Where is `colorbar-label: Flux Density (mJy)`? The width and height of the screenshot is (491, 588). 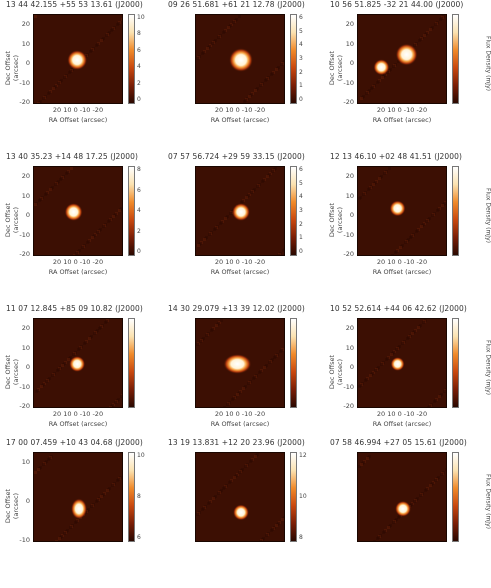
colorbar-label: Flux Density (mJy) is located at coordinates (488, 368).